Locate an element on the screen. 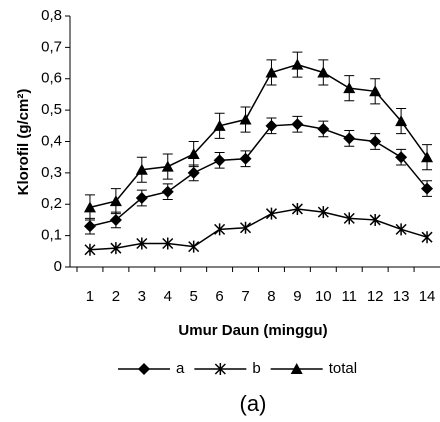 The height and width of the screenshot is (422, 440). y-tick-label: 0,4 is located at coordinates (51, 140).